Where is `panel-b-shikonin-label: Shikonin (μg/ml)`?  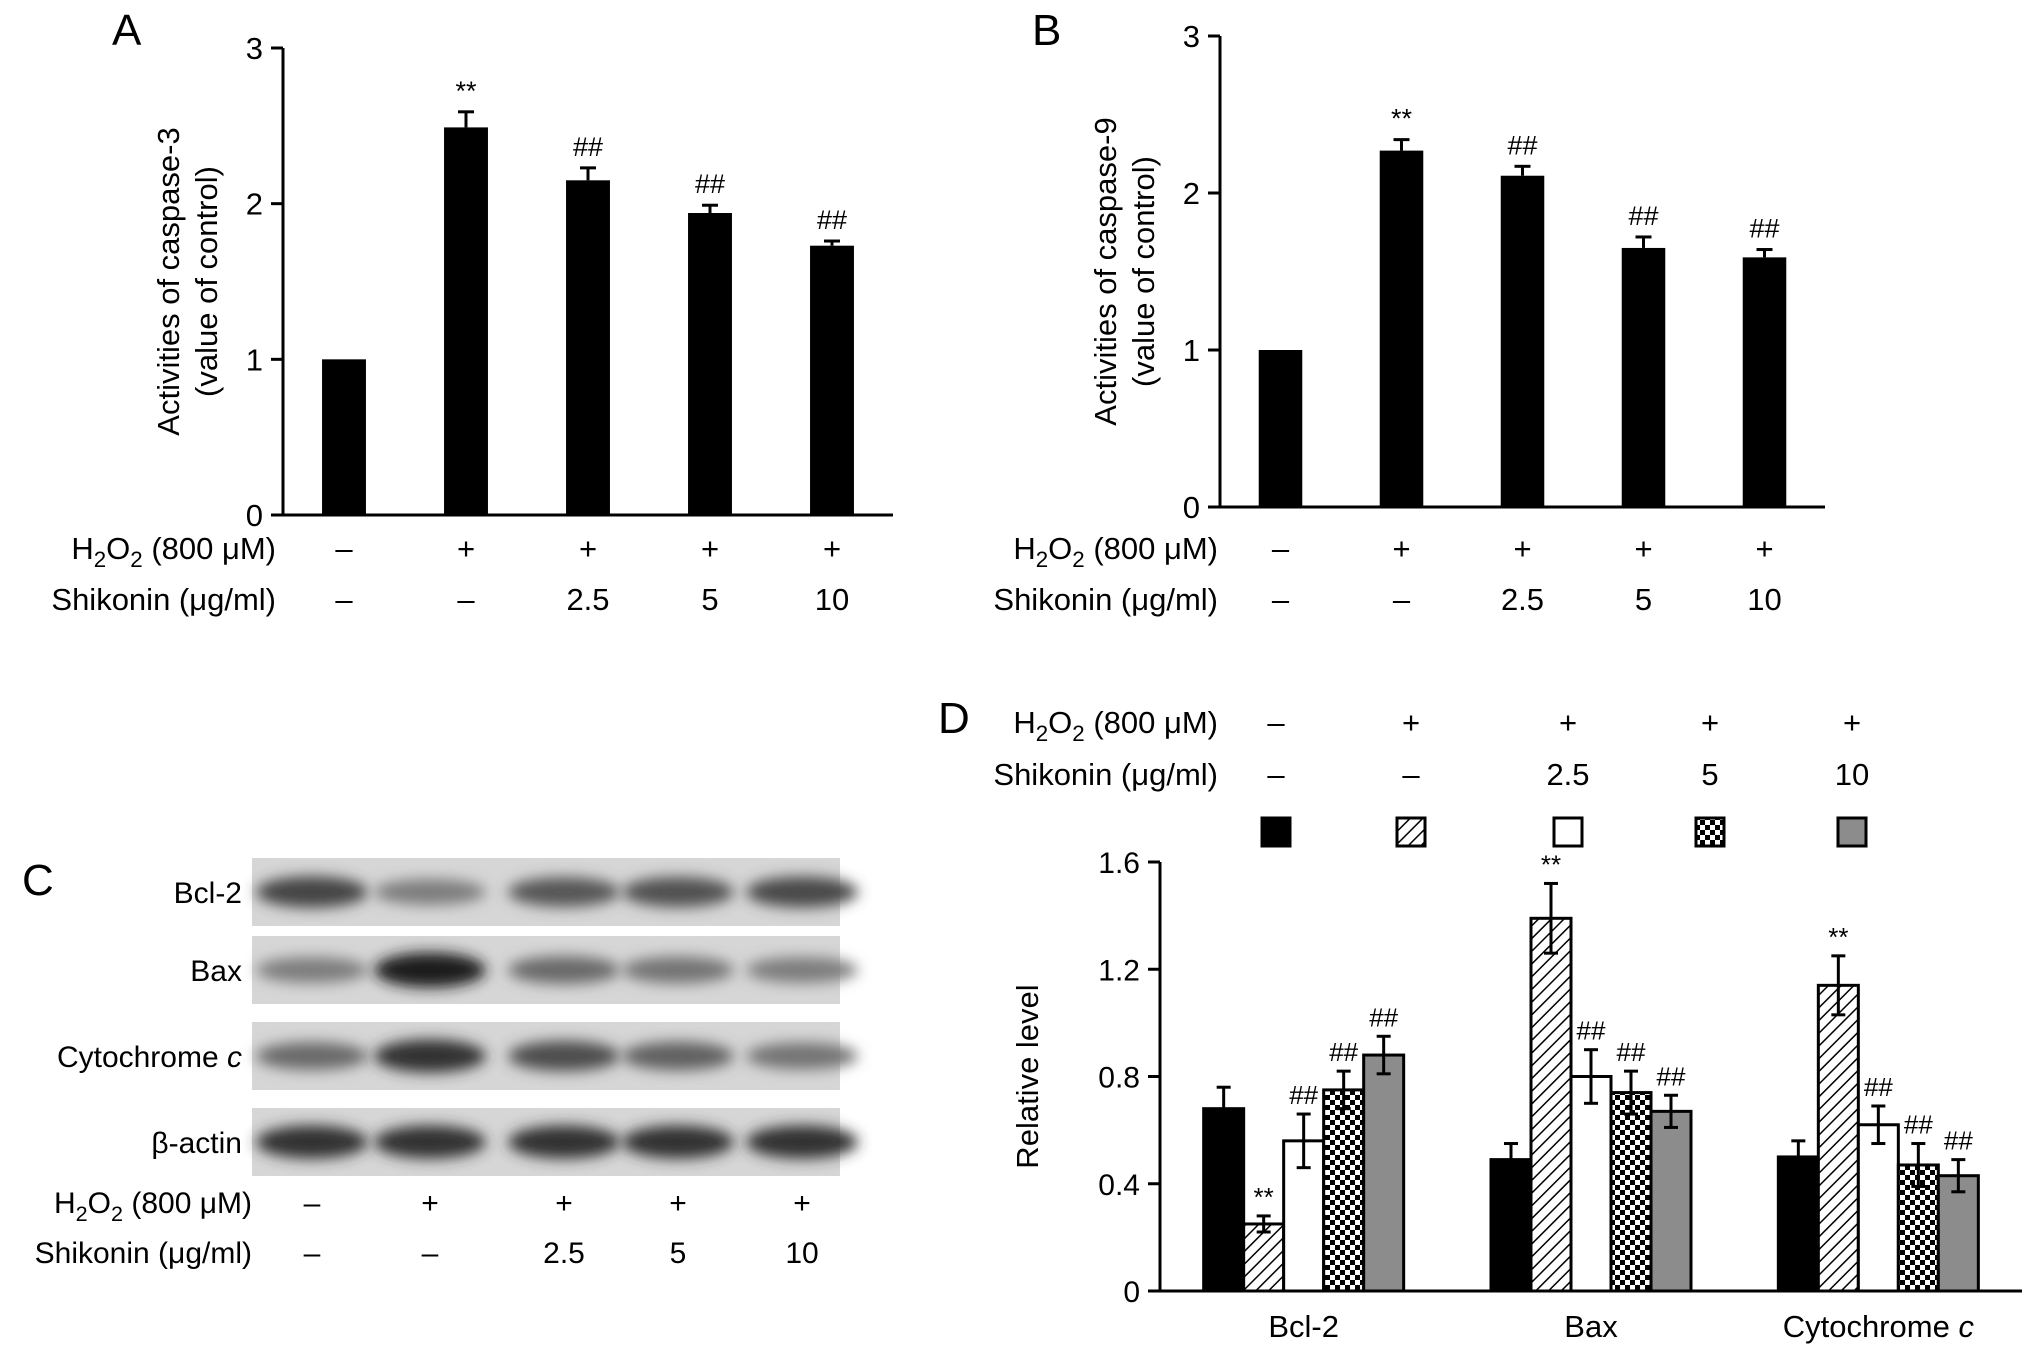
panel-b-shikonin-label: Shikonin (μg/ml) is located at coordinates (1105, 599).